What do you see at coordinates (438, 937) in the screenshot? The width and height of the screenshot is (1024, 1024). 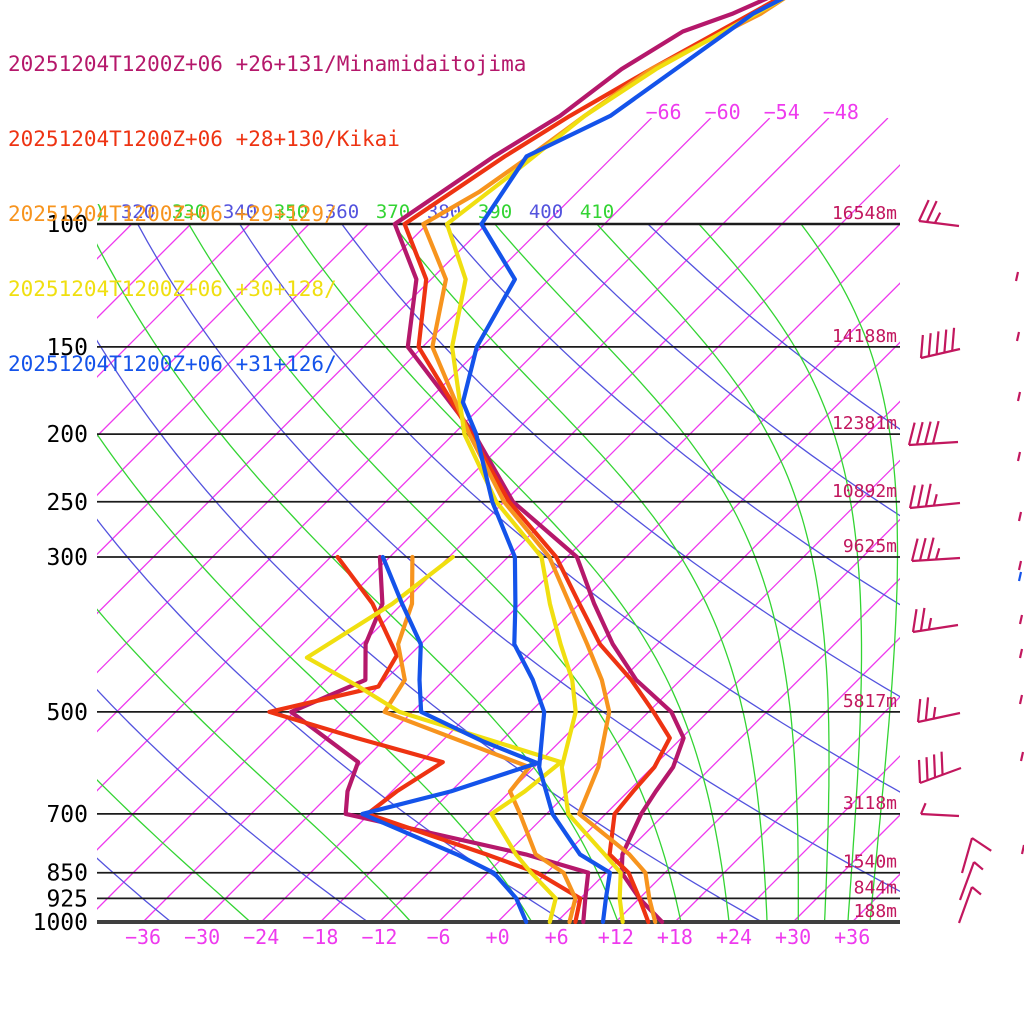 I see `temp-label-bottom--6: −6` at bounding box center [438, 937].